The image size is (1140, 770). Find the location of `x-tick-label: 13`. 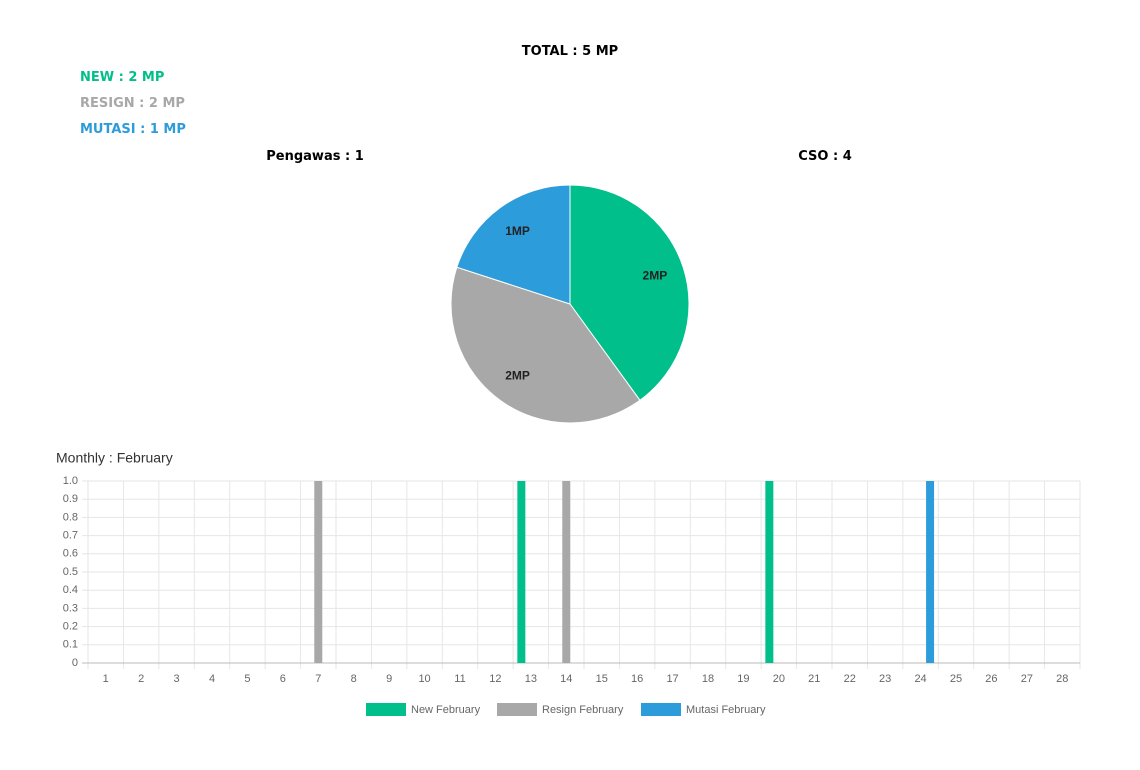

x-tick-label: 13 is located at coordinates (531, 679).